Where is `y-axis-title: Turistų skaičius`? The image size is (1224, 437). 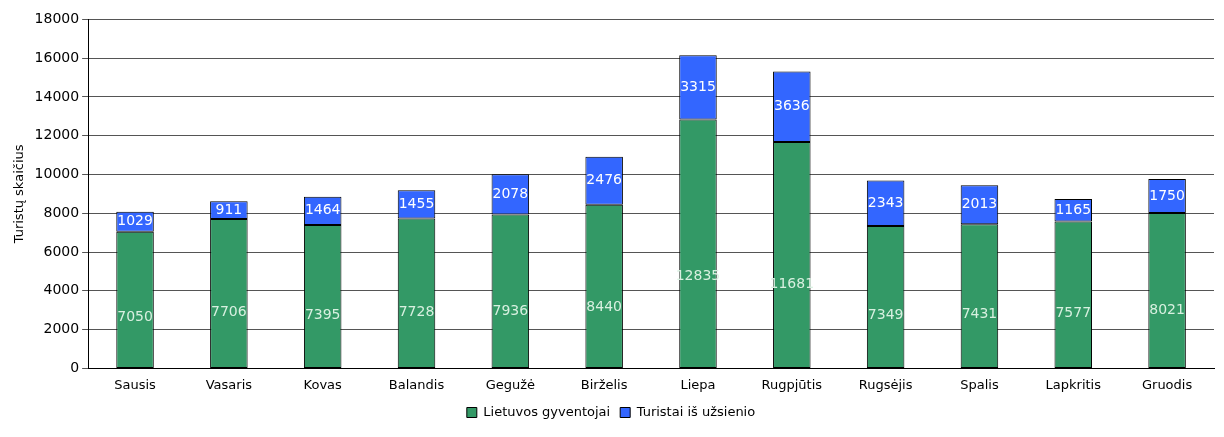
y-axis-title: Turistų skaičius is located at coordinates (19, 194).